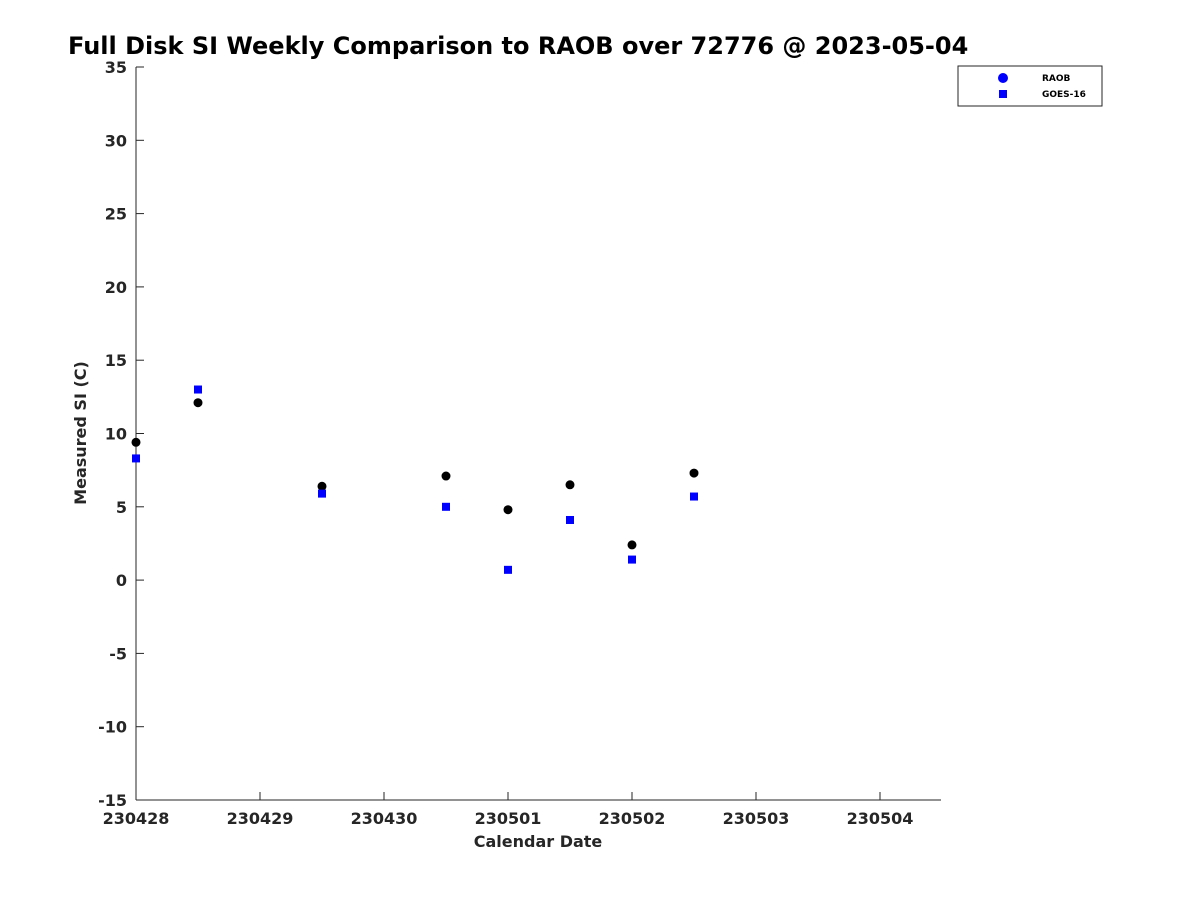 The width and height of the screenshot is (1200, 900). Describe the element at coordinates (121, 580) in the screenshot. I see `y-tick-label: 0` at that location.